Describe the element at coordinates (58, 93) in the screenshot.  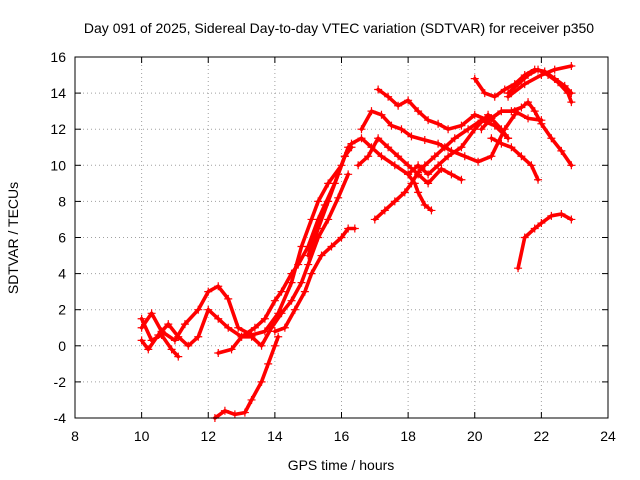
I see `y-tick-label: 14` at that location.